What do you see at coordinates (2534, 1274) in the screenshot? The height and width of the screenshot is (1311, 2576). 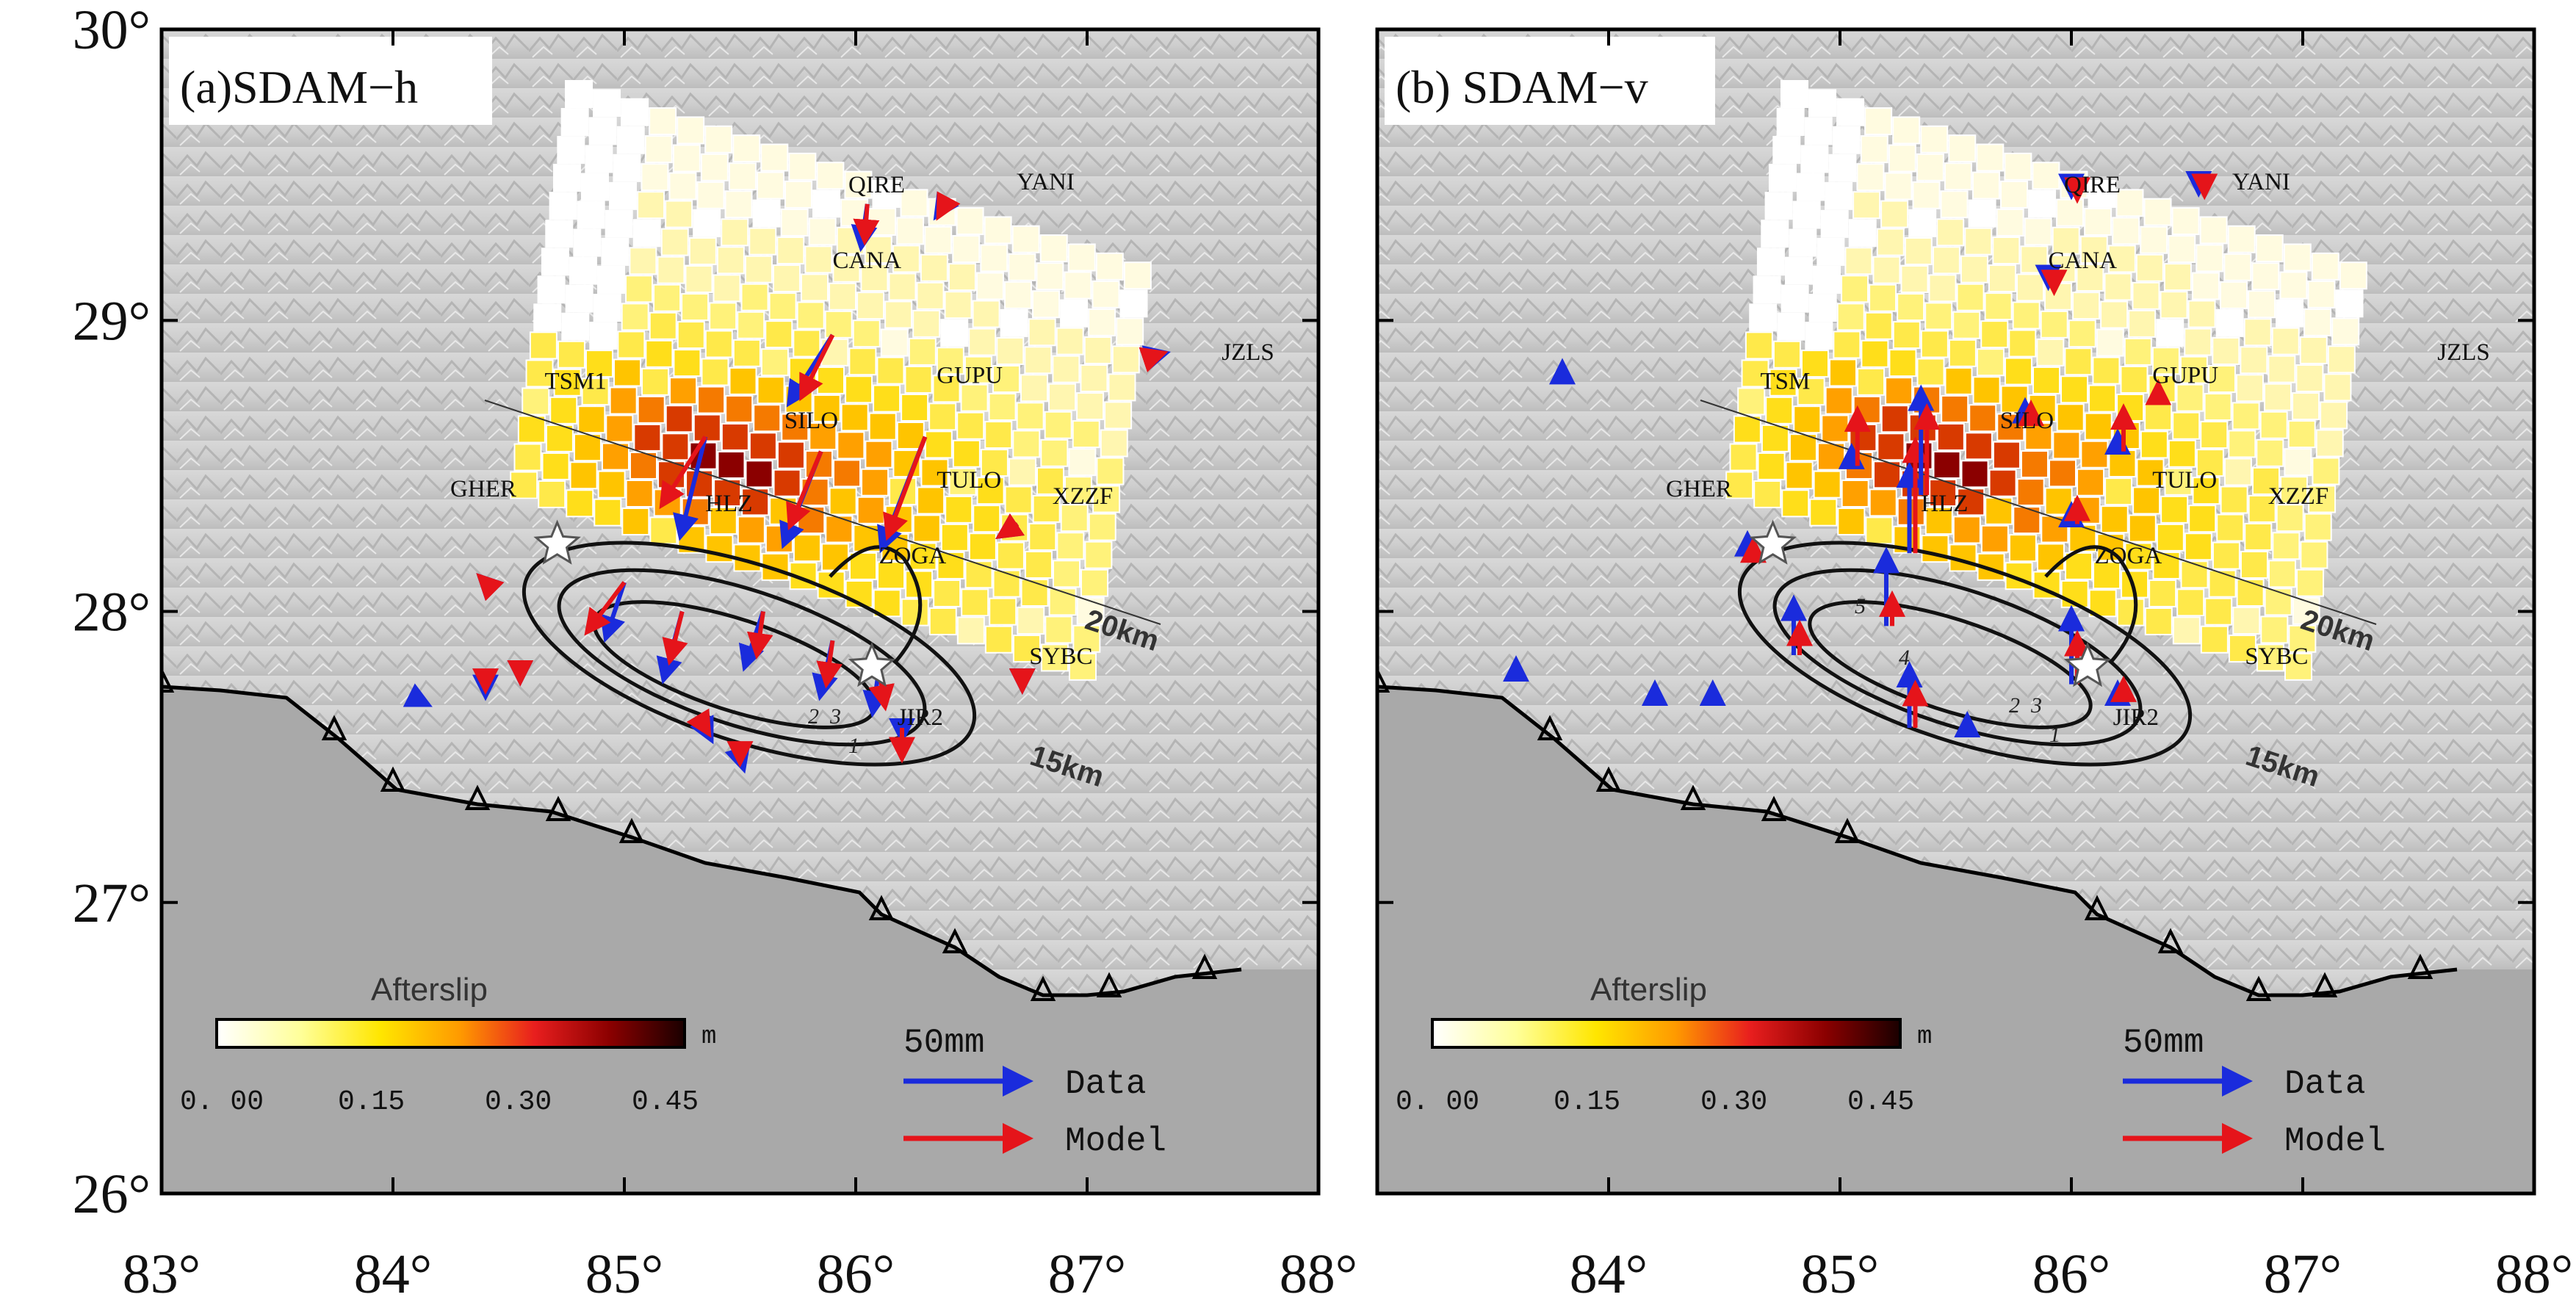 I see `x-tick-label-b: 88°` at bounding box center [2534, 1274].